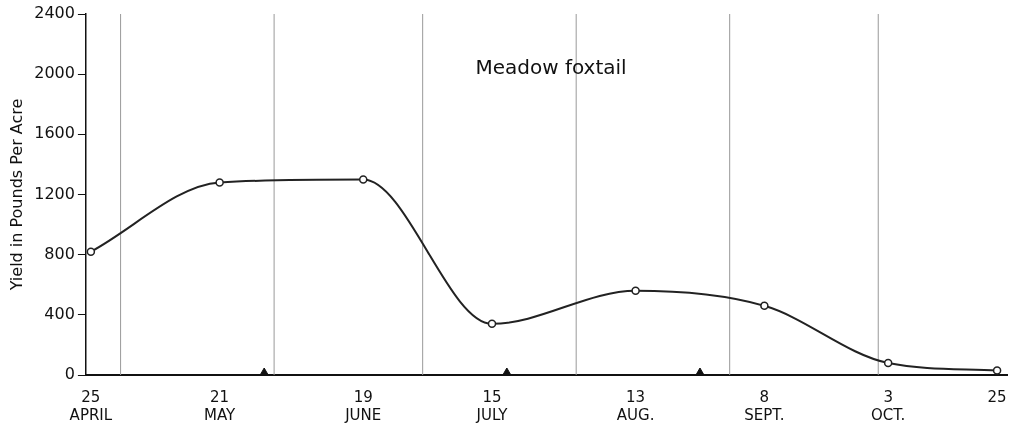  What do you see at coordinates (764, 405) in the screenshot?
I see `x-tick-label: 8 SEPT.` at bounding box center [764, 405].